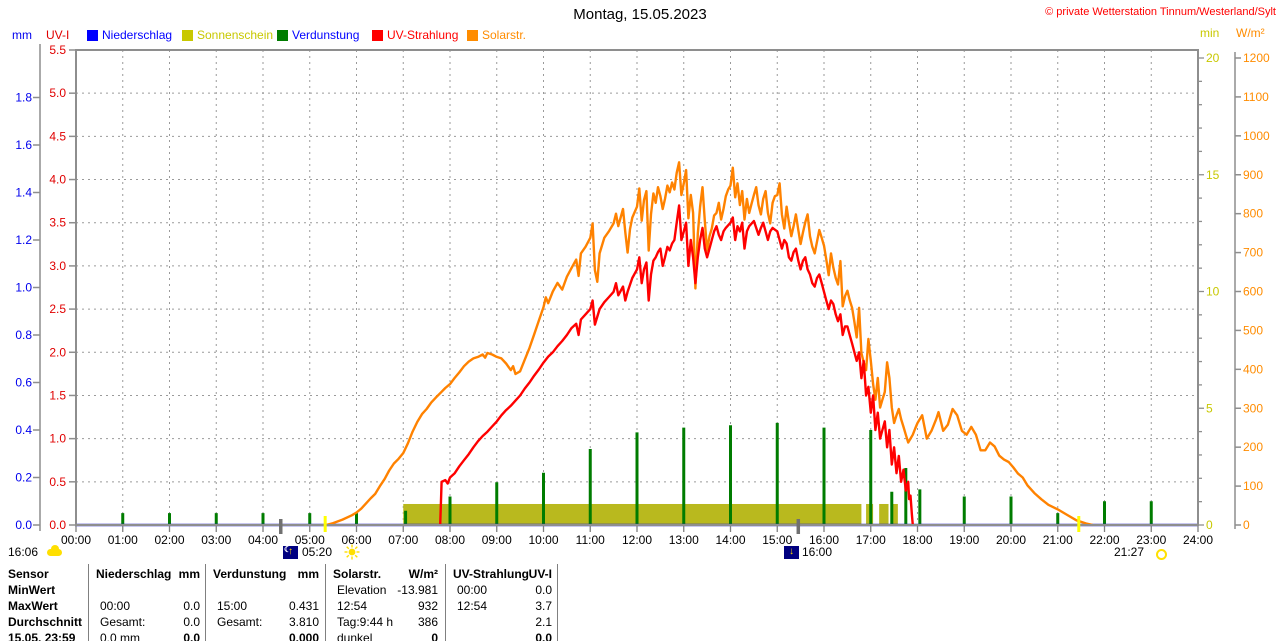  What do you see at coordinates (540, 574) in the screenshot?
I see `table-column-unit: UV-I` at bounding box center [540, 574].